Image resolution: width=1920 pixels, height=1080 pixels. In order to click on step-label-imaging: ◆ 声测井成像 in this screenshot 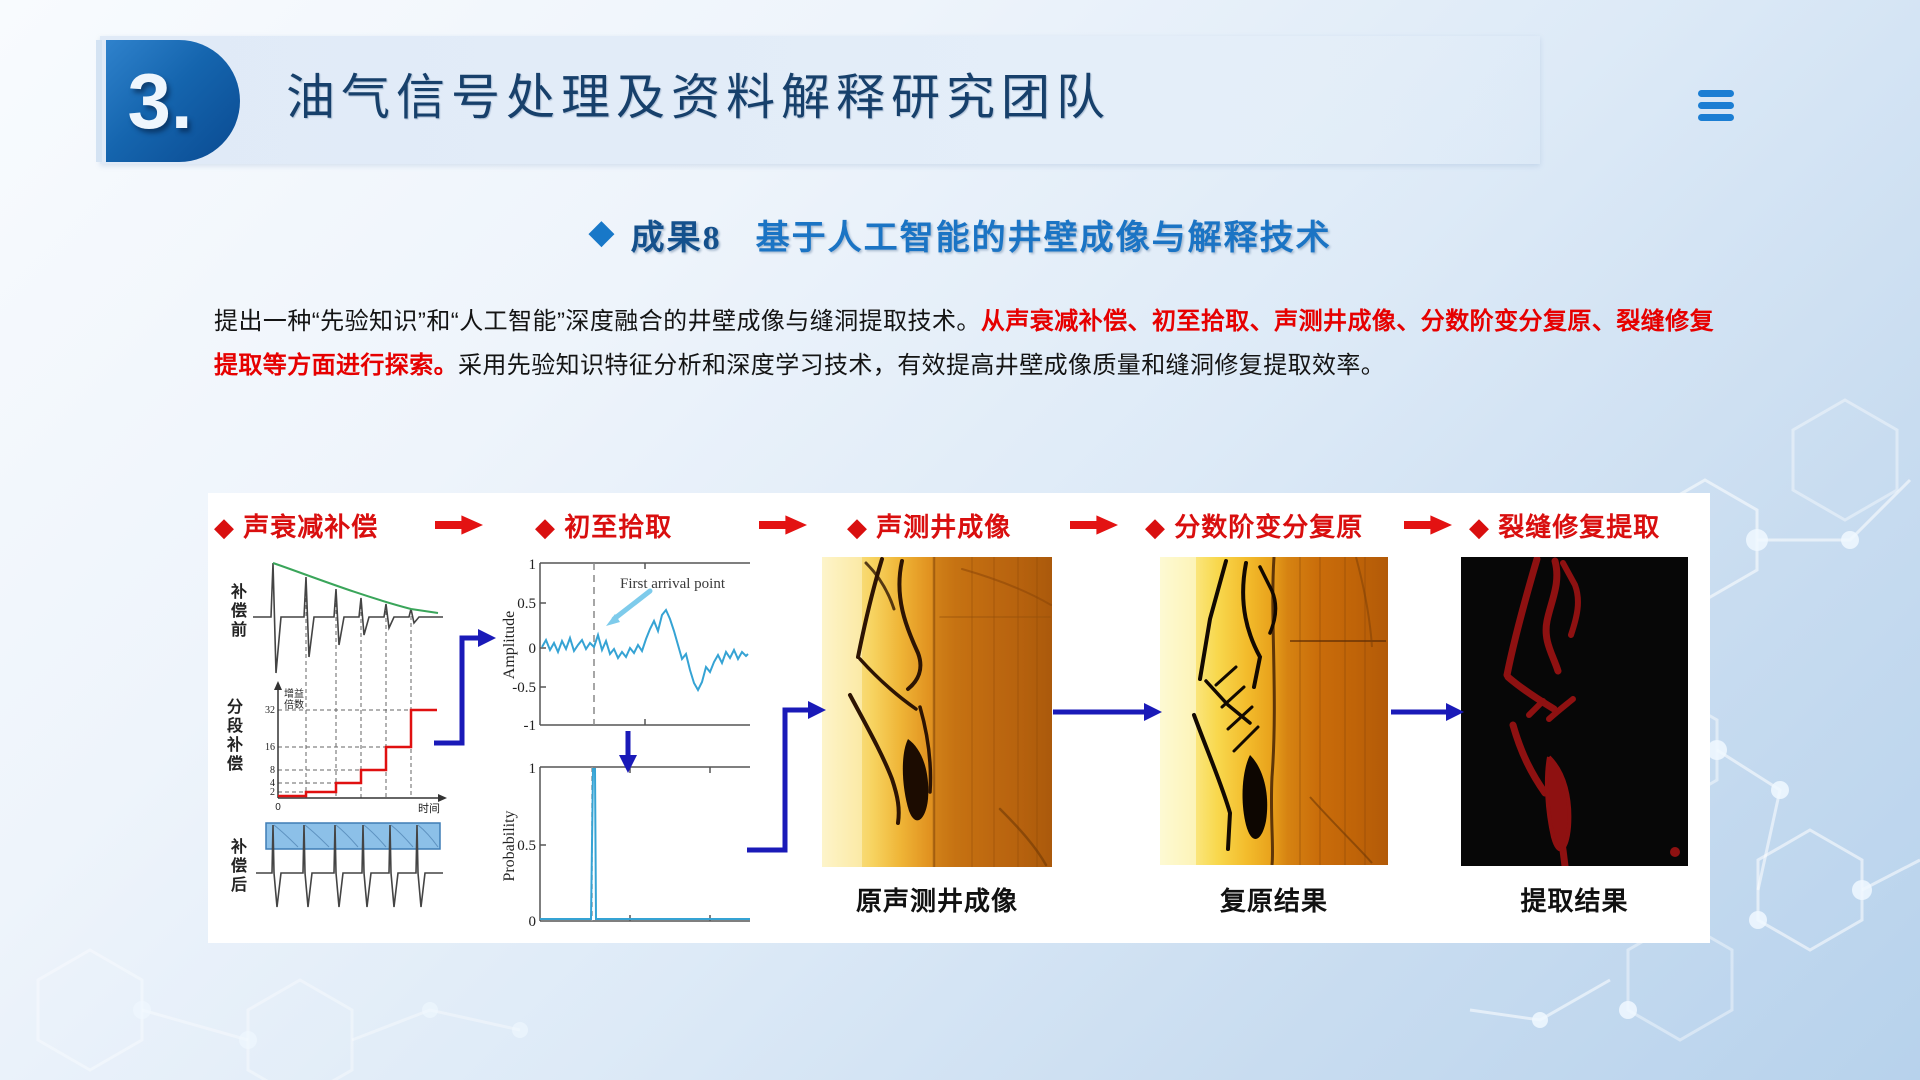, I will do `click(929, 527)`.